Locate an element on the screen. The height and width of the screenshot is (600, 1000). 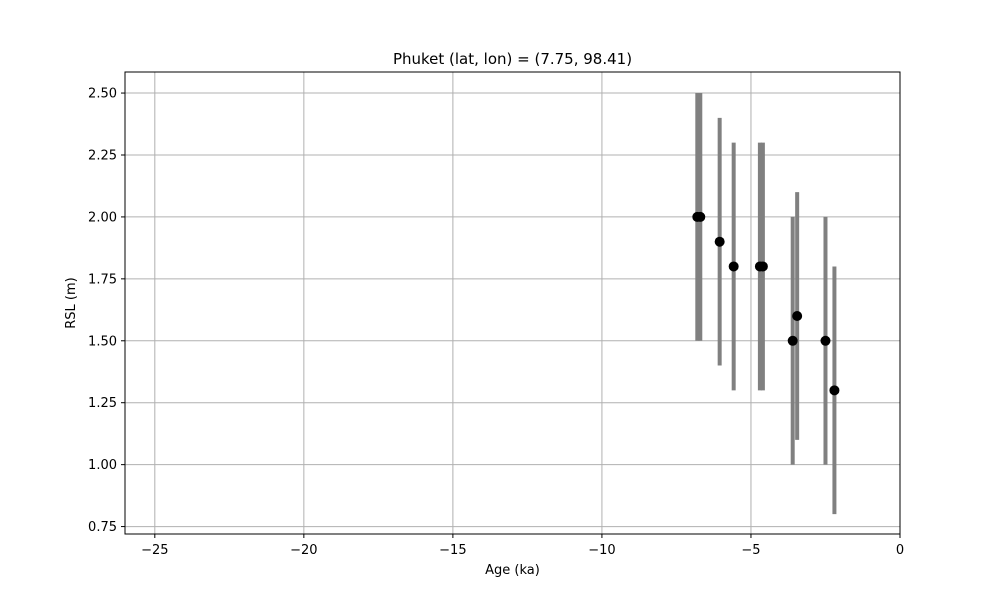
y-axis-label: RSL (m) is located at coordinates (71, 302).